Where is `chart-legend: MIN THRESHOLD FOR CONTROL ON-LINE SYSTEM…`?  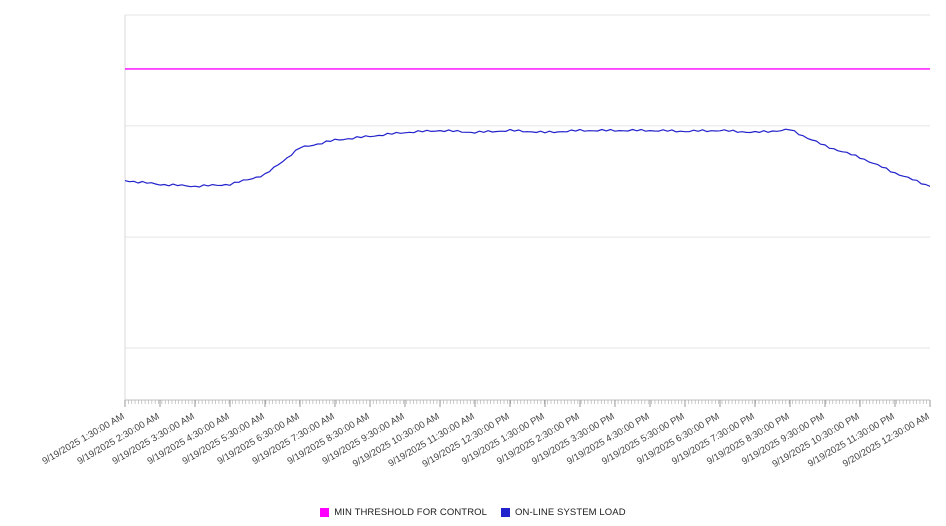
chart-legend: MIN THRESHOLD FOR CONTROL ON-LINE SYSTEM… is located at coordinates (473, 512).